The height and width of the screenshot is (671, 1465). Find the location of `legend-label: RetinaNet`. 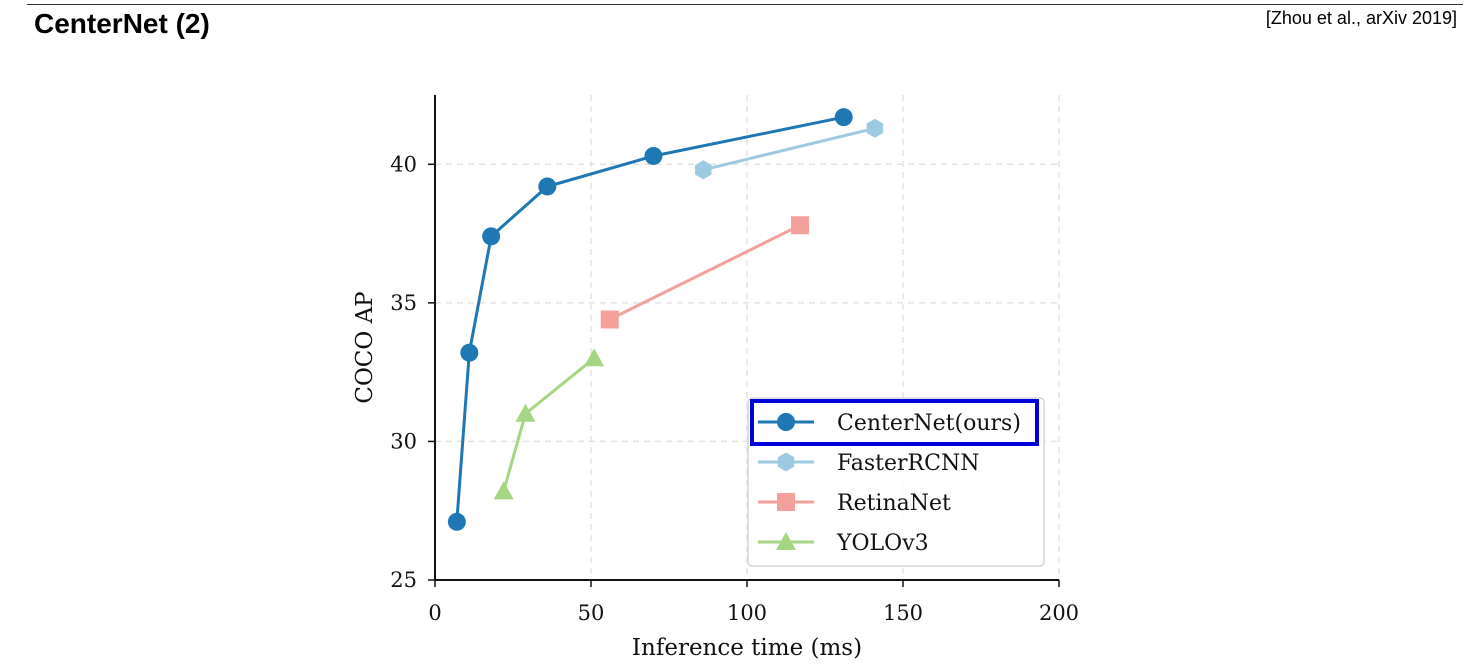

legend-label: RetinaNet is located at coordinates (894, 503).